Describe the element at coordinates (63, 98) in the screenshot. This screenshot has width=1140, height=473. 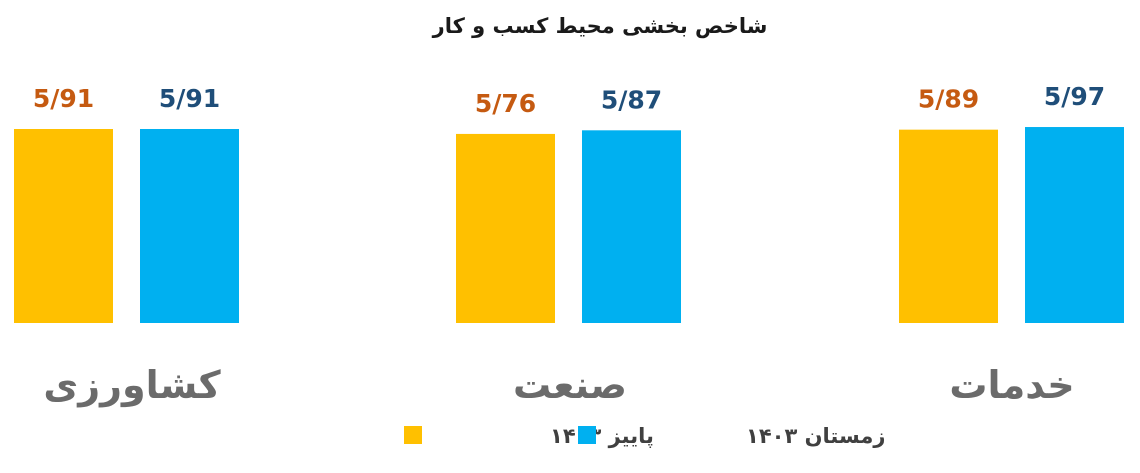
I see `value-label-autumn-0: 5/91` at that location.